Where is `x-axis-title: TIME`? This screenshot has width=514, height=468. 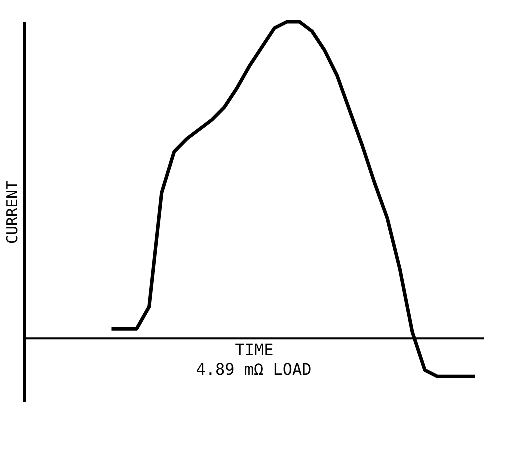 x-axis-title: TIME is located at coordinates (254, 350).